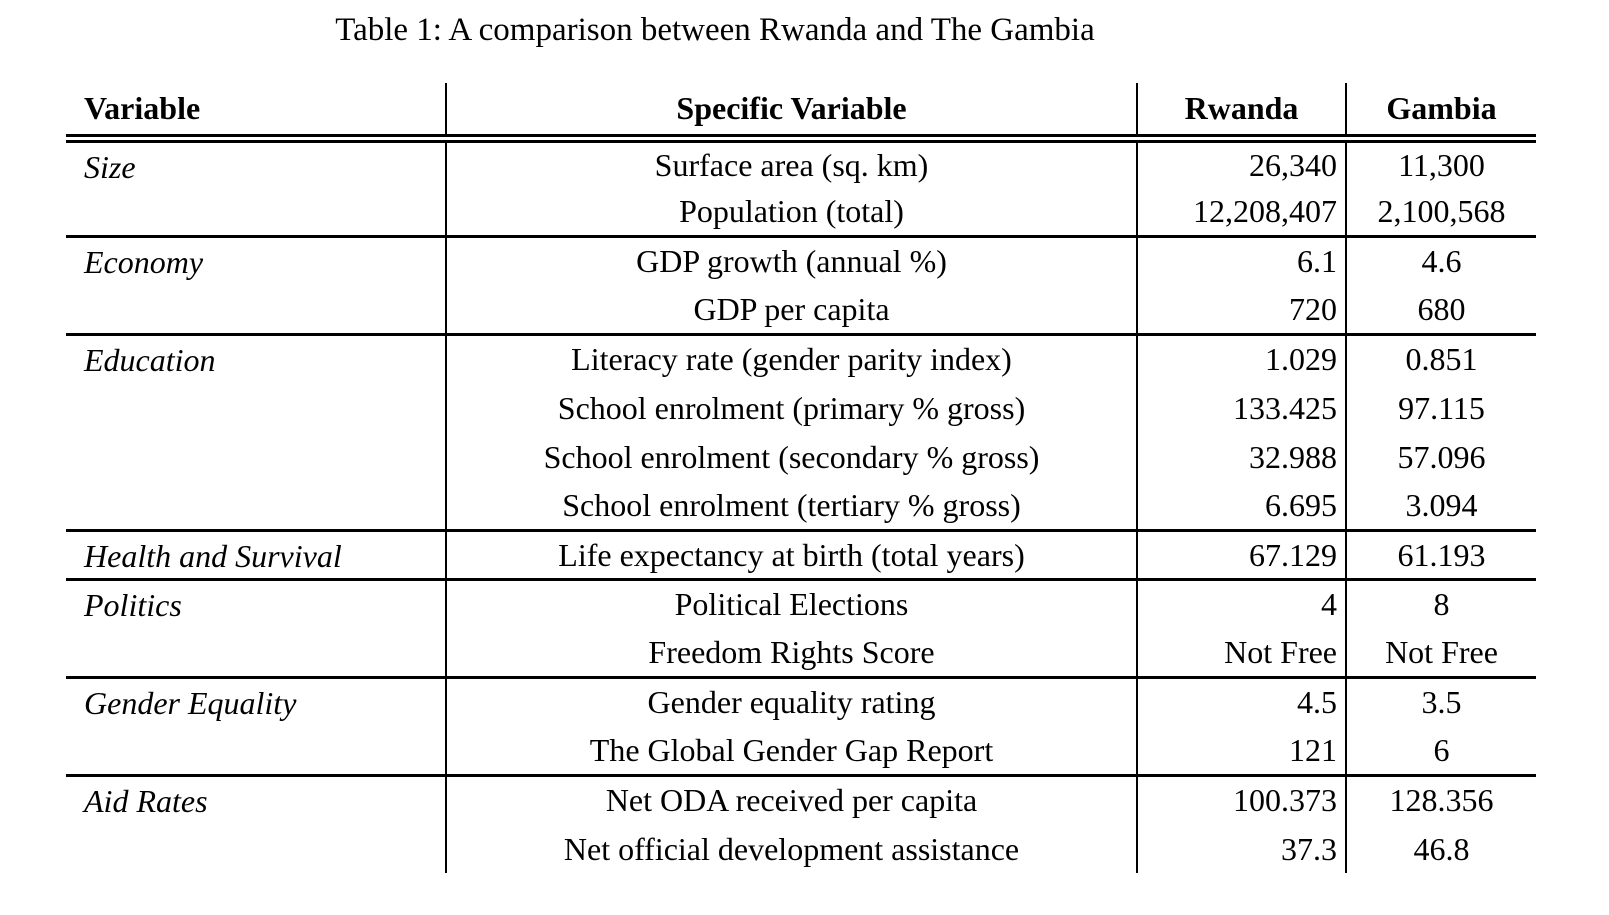  I want to click on specific-variable-cell: Net official development assistance, so click(792, 848).